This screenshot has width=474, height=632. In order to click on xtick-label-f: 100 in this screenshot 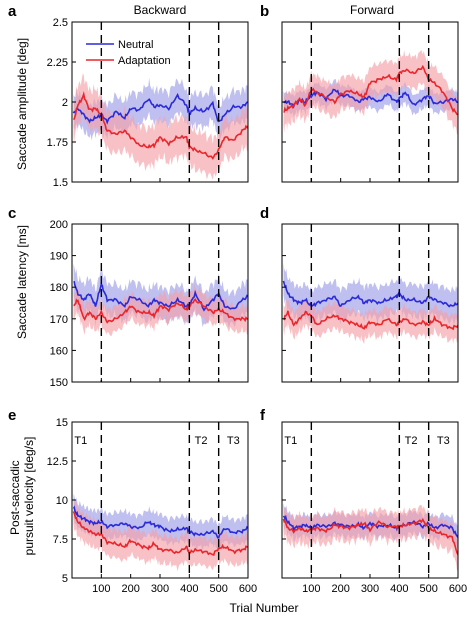, I will do `click(311, 589)`.